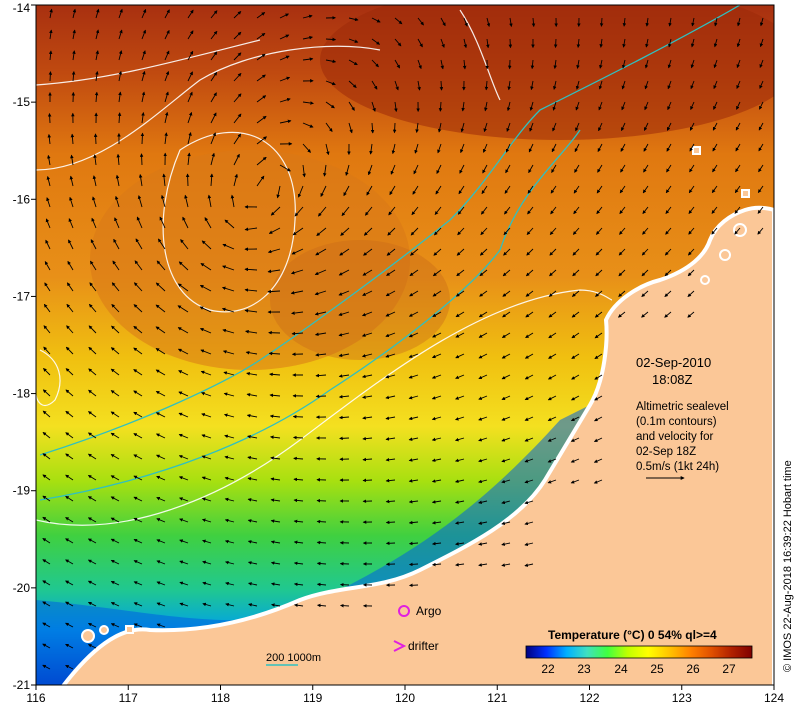 The width and height of the screenshot is (800, 710). What do you see at coordinates (22, 685) in the screenshot?
I see `y-tick-label: -21` at bounding box center [22, 685].